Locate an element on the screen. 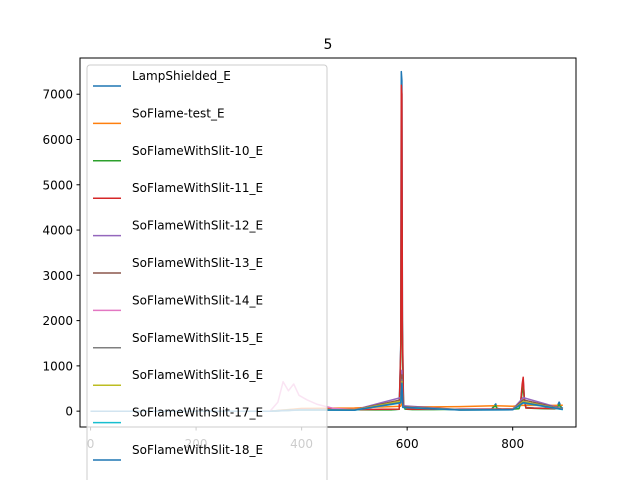  y-tick-label: 2000 is located at coordinates (57, 321).